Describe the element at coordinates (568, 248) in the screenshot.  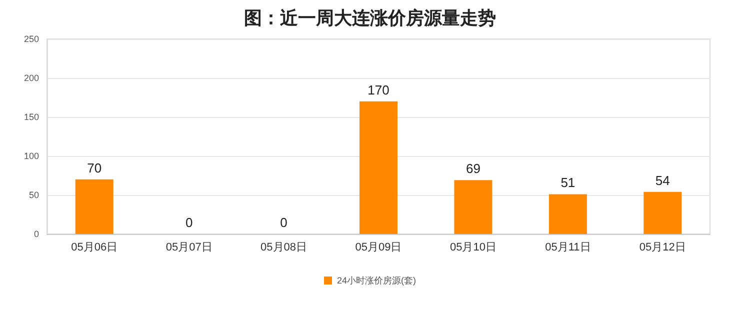
I see `x-tick-label: 05月11日` at that location.